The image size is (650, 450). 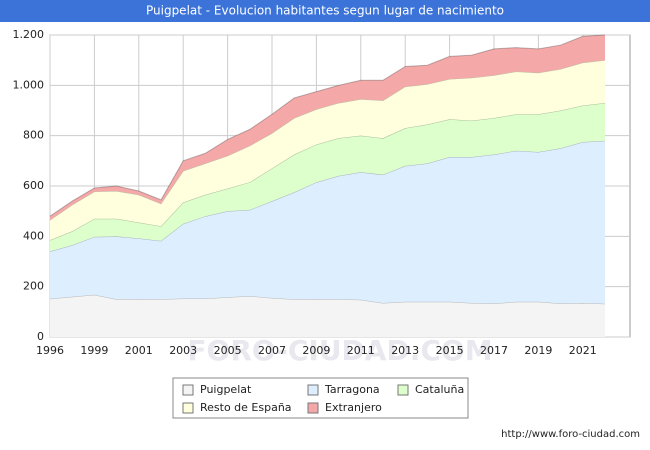 What do you see at coordinates (29, 84) in the screenshot?
I see `y-tick-label: 1.000` at bounding box center [29, 84].